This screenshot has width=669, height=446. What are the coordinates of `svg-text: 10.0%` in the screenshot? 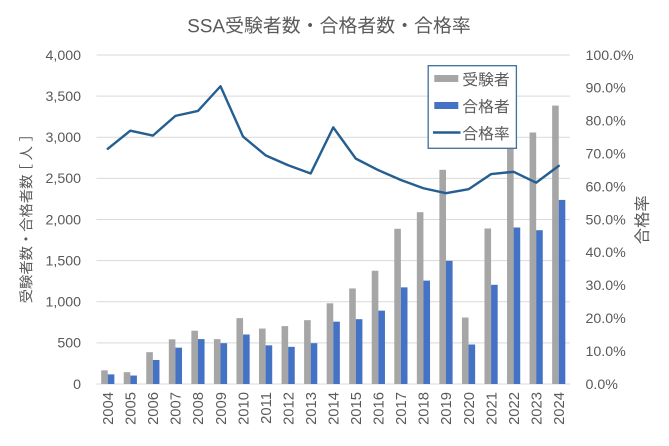 It's located at (606, 352).